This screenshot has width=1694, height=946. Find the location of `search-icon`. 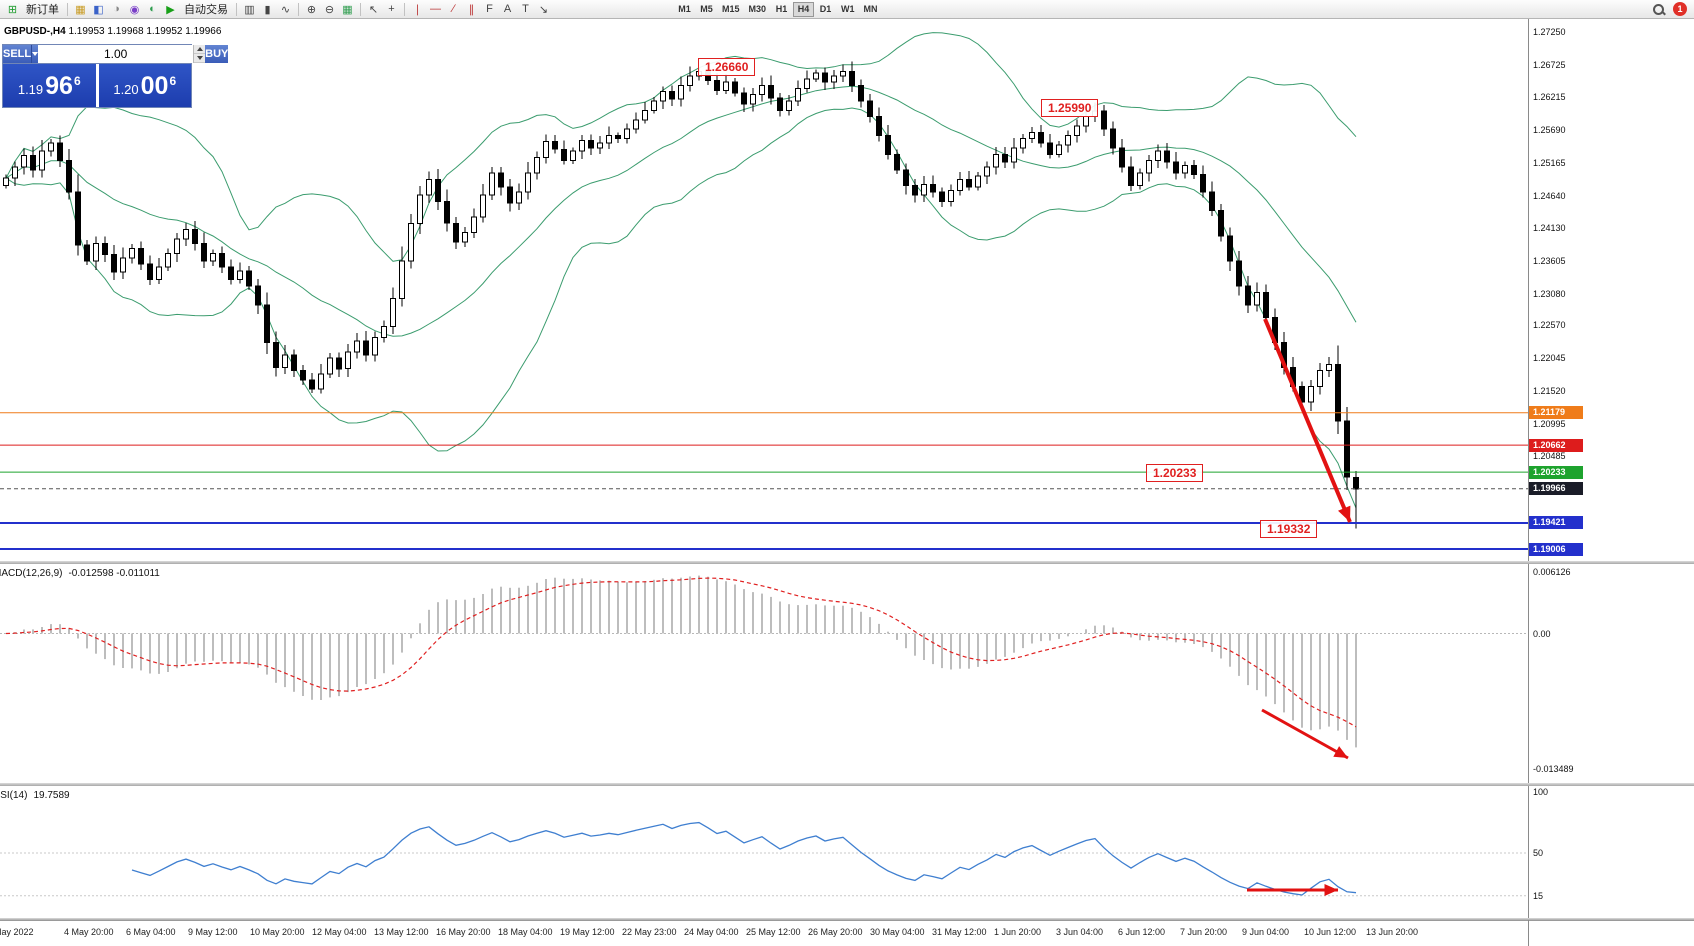

search-icon is located at coordinates (1658, 9).